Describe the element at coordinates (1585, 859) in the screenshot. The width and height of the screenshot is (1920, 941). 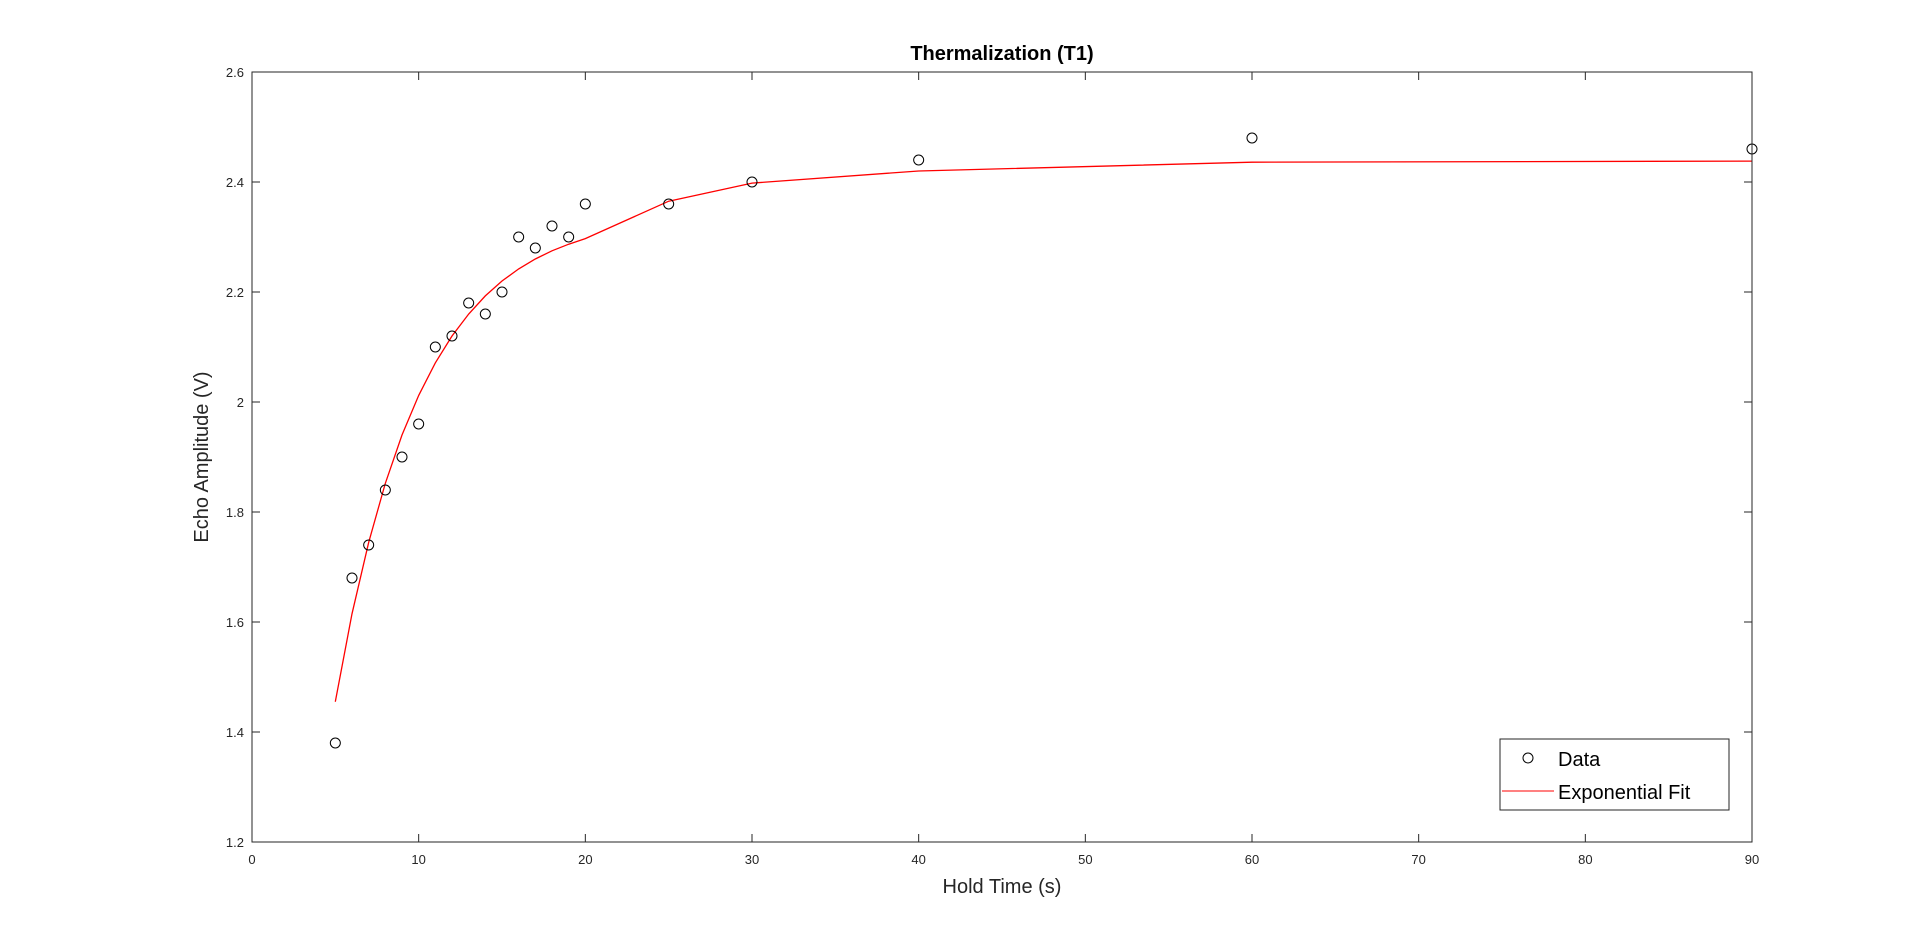
I see `x-tick-label: 80` at that location.